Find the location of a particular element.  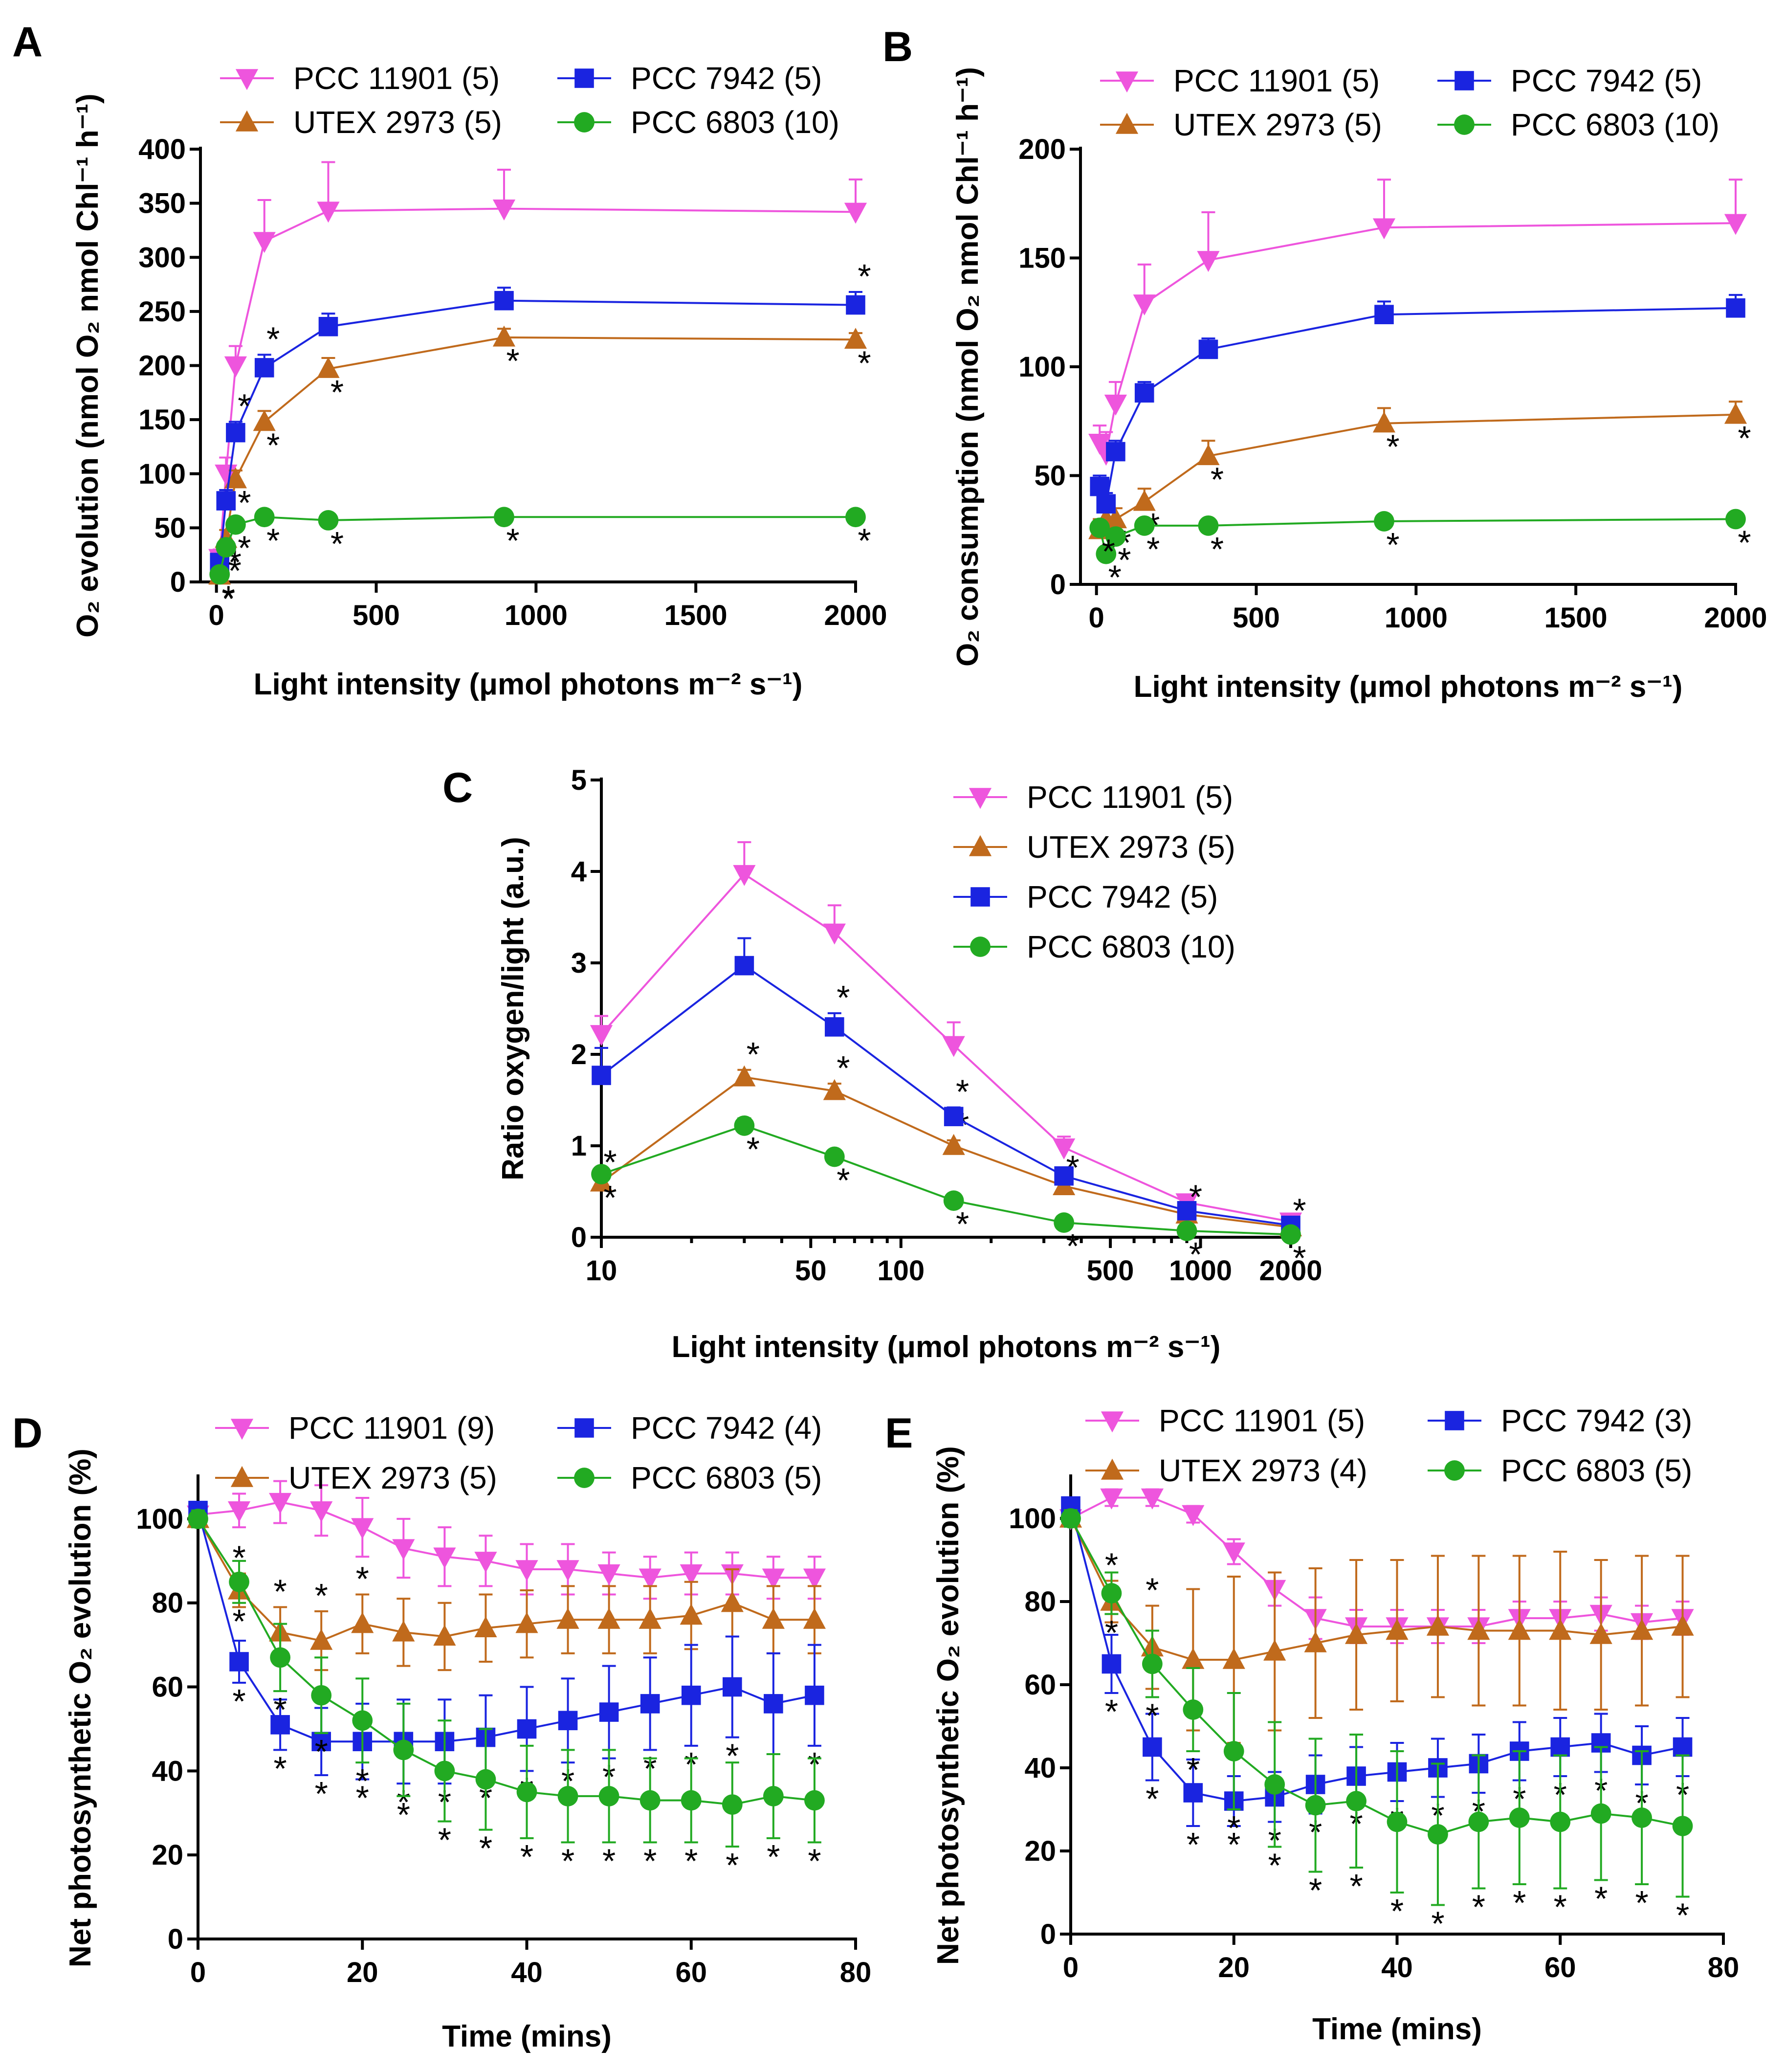

data-point-pcc-7942-e is located at coordinates (1683, 1747).